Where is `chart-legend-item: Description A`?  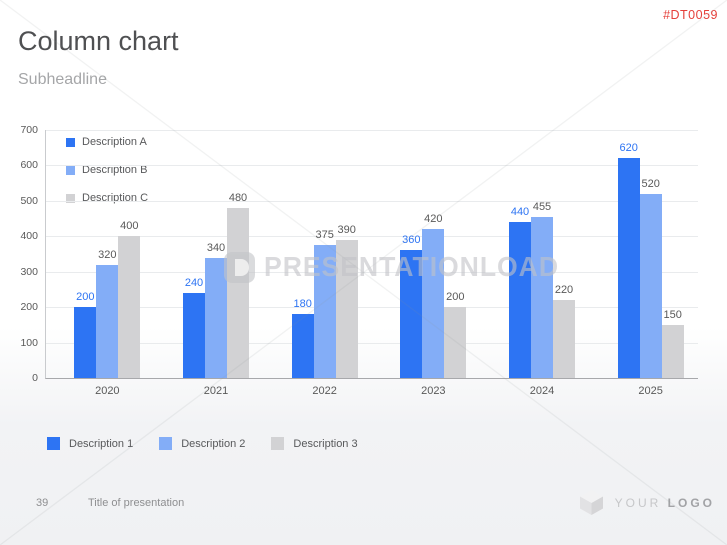 chart-legend-item: Description A is located at coordinates (107, 142).